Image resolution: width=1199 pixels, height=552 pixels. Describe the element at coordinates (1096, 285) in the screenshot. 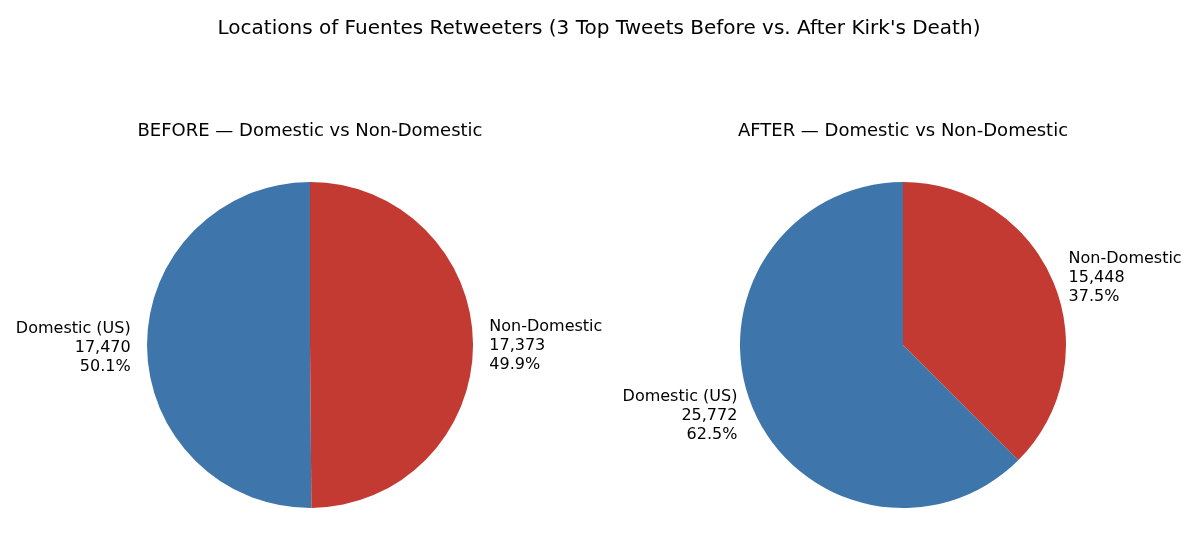

I see `data-label: 15,448 37.5%` at that location.